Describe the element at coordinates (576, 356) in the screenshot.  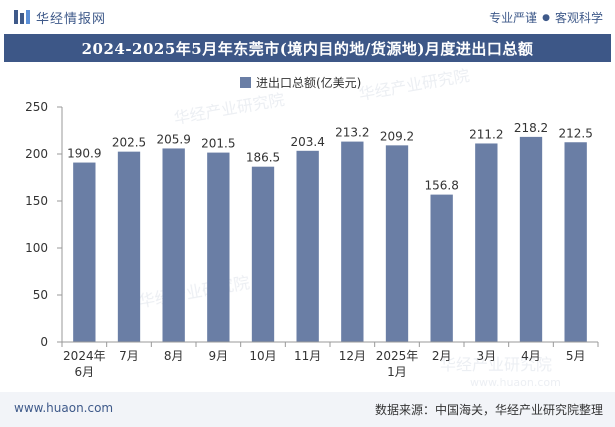
I see `x-tick-label: 5月` at that location.